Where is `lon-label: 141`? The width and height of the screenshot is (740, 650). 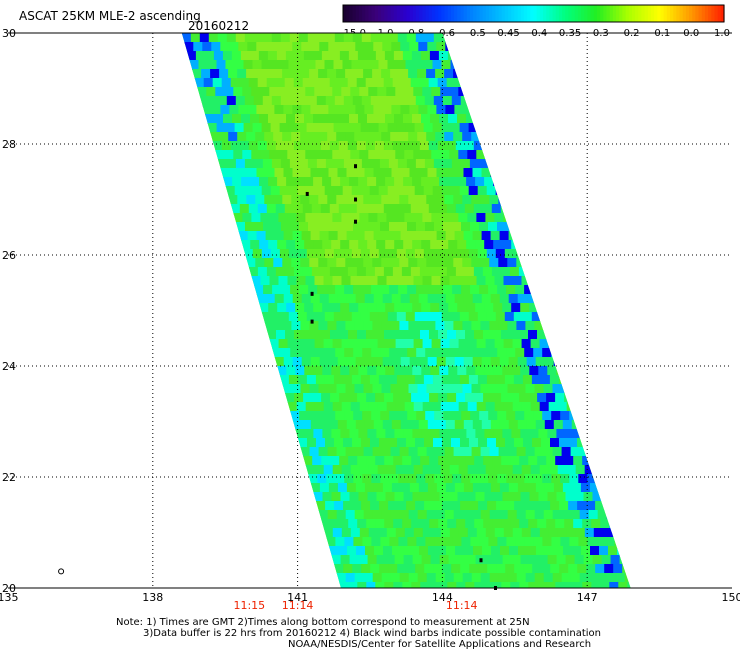 lon-label: 141 is located at coordinates (297, 597).